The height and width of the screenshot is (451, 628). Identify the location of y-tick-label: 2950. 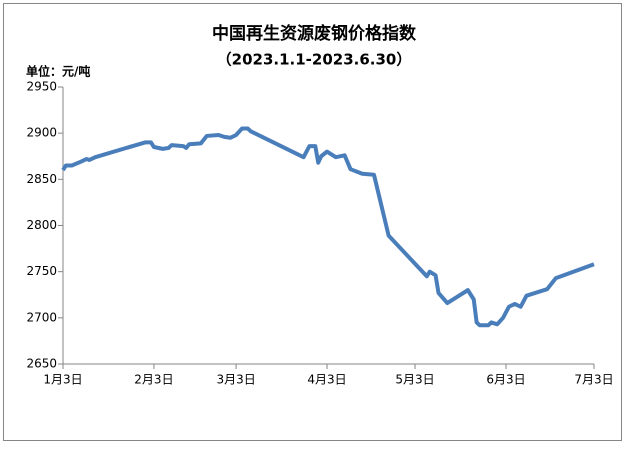
(41, 87).